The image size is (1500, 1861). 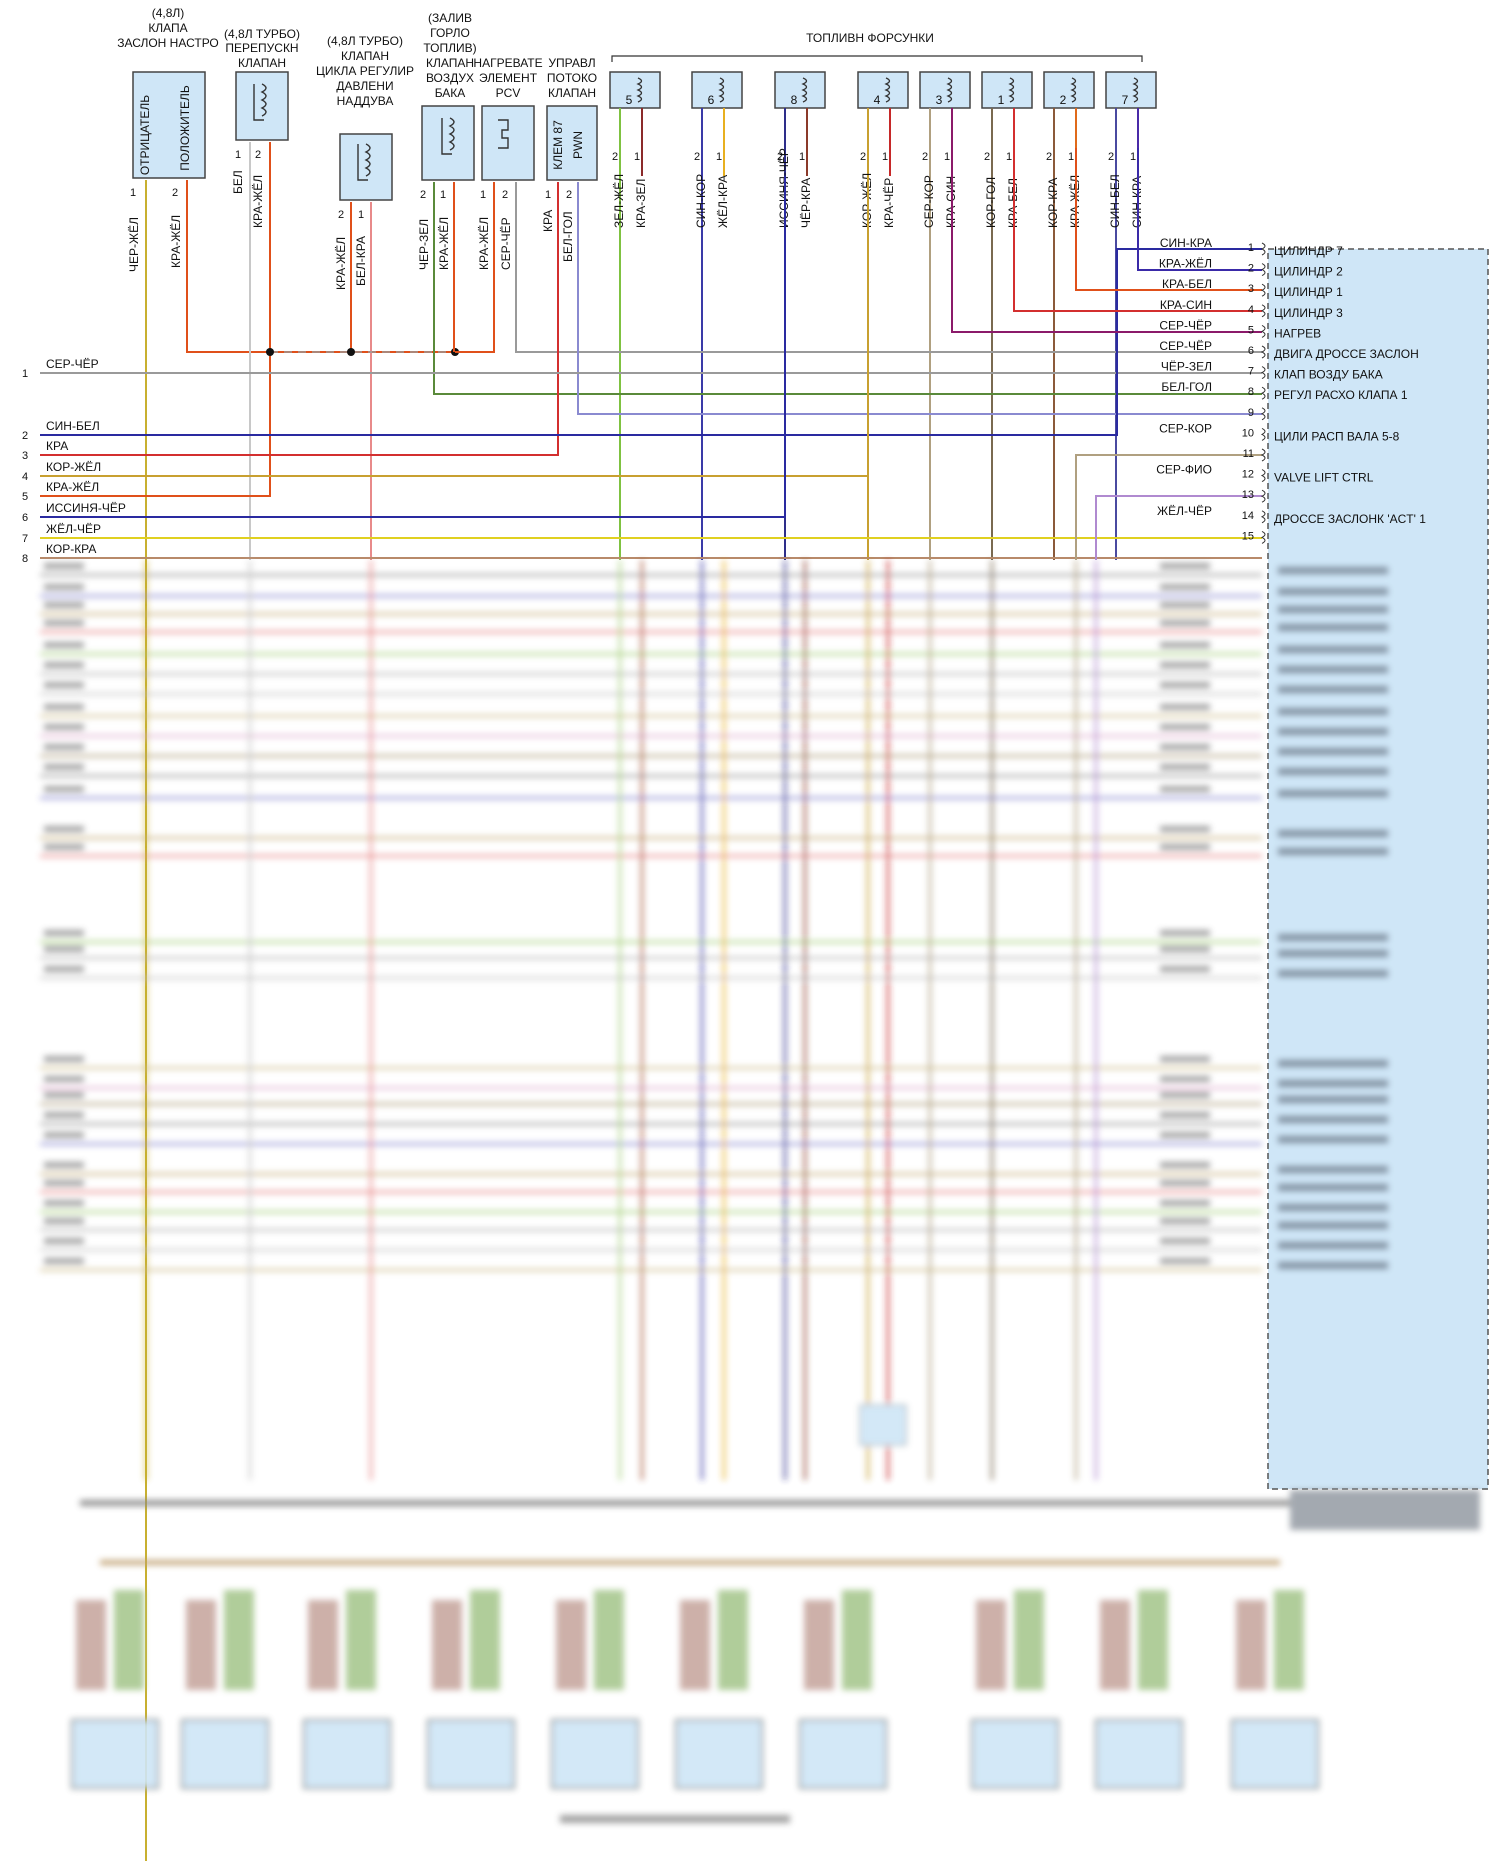 I want to click on pcm-row-pin: 9, so click(x=1251, y=413).